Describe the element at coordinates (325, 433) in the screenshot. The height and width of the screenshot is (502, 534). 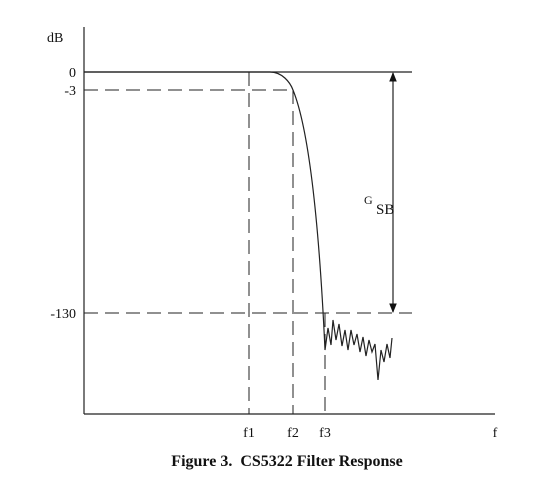
I see `frequency-label: f3` at that location.